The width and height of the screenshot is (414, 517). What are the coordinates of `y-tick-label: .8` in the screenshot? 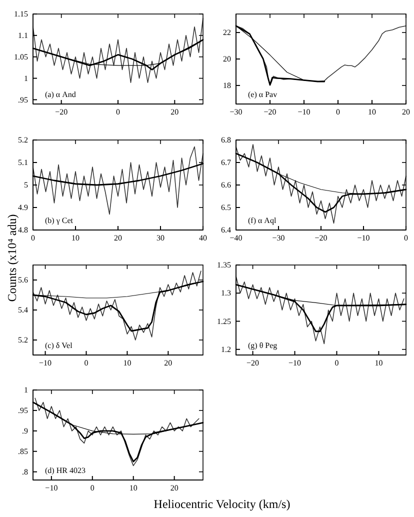 It's located at (25, 471).